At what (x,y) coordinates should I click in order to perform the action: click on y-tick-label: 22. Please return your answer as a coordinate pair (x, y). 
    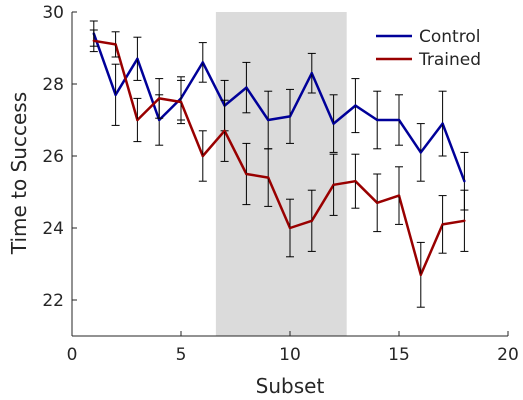
    Looking at the image, I should click on (53, 301).